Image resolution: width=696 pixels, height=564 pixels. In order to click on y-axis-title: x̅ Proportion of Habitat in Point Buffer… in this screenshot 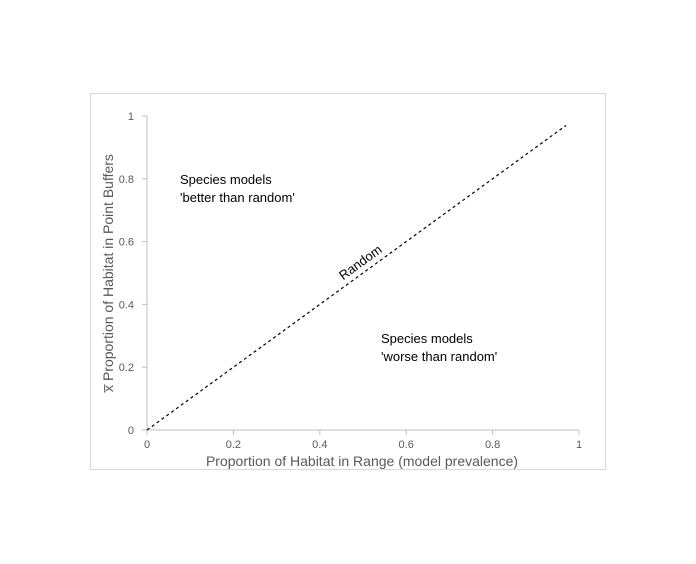, I will do `click(108, 273)`.